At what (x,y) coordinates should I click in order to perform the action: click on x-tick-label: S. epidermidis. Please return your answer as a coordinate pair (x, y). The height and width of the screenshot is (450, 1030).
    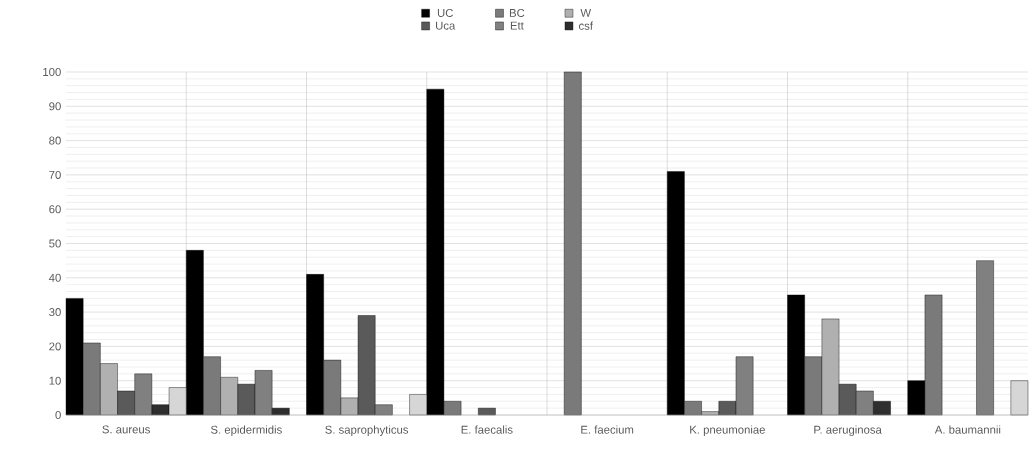
    Looking at the image, I should click on (246, 430).